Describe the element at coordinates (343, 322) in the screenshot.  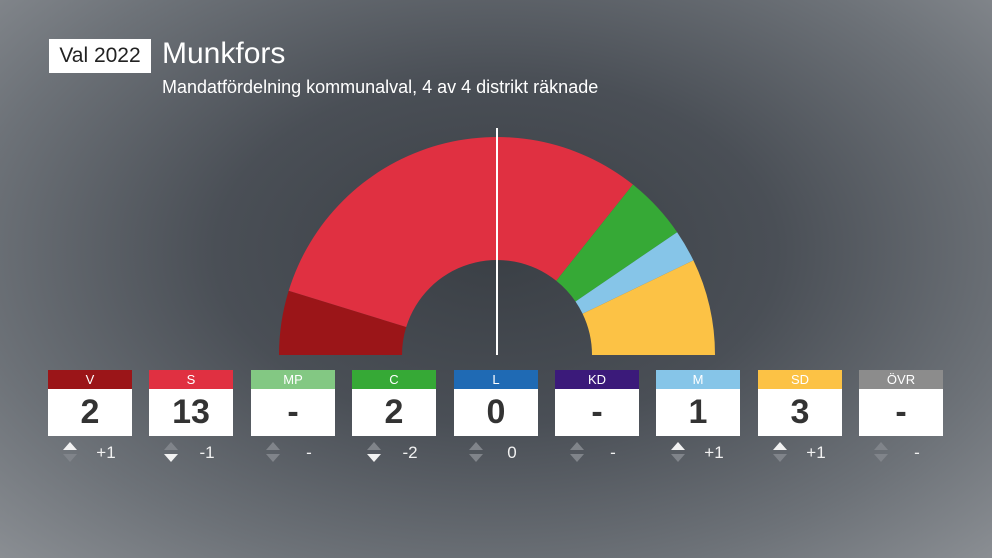
I see `slice-v` at that location.